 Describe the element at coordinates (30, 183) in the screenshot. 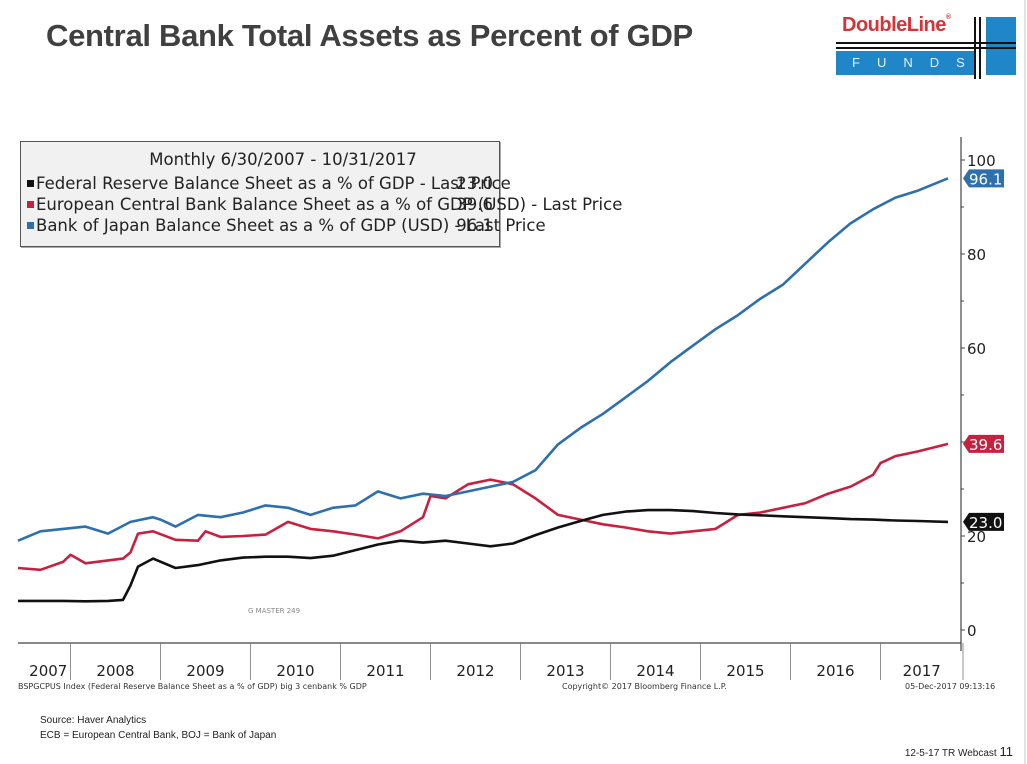

I see `legend-swatch-fed` at that location.